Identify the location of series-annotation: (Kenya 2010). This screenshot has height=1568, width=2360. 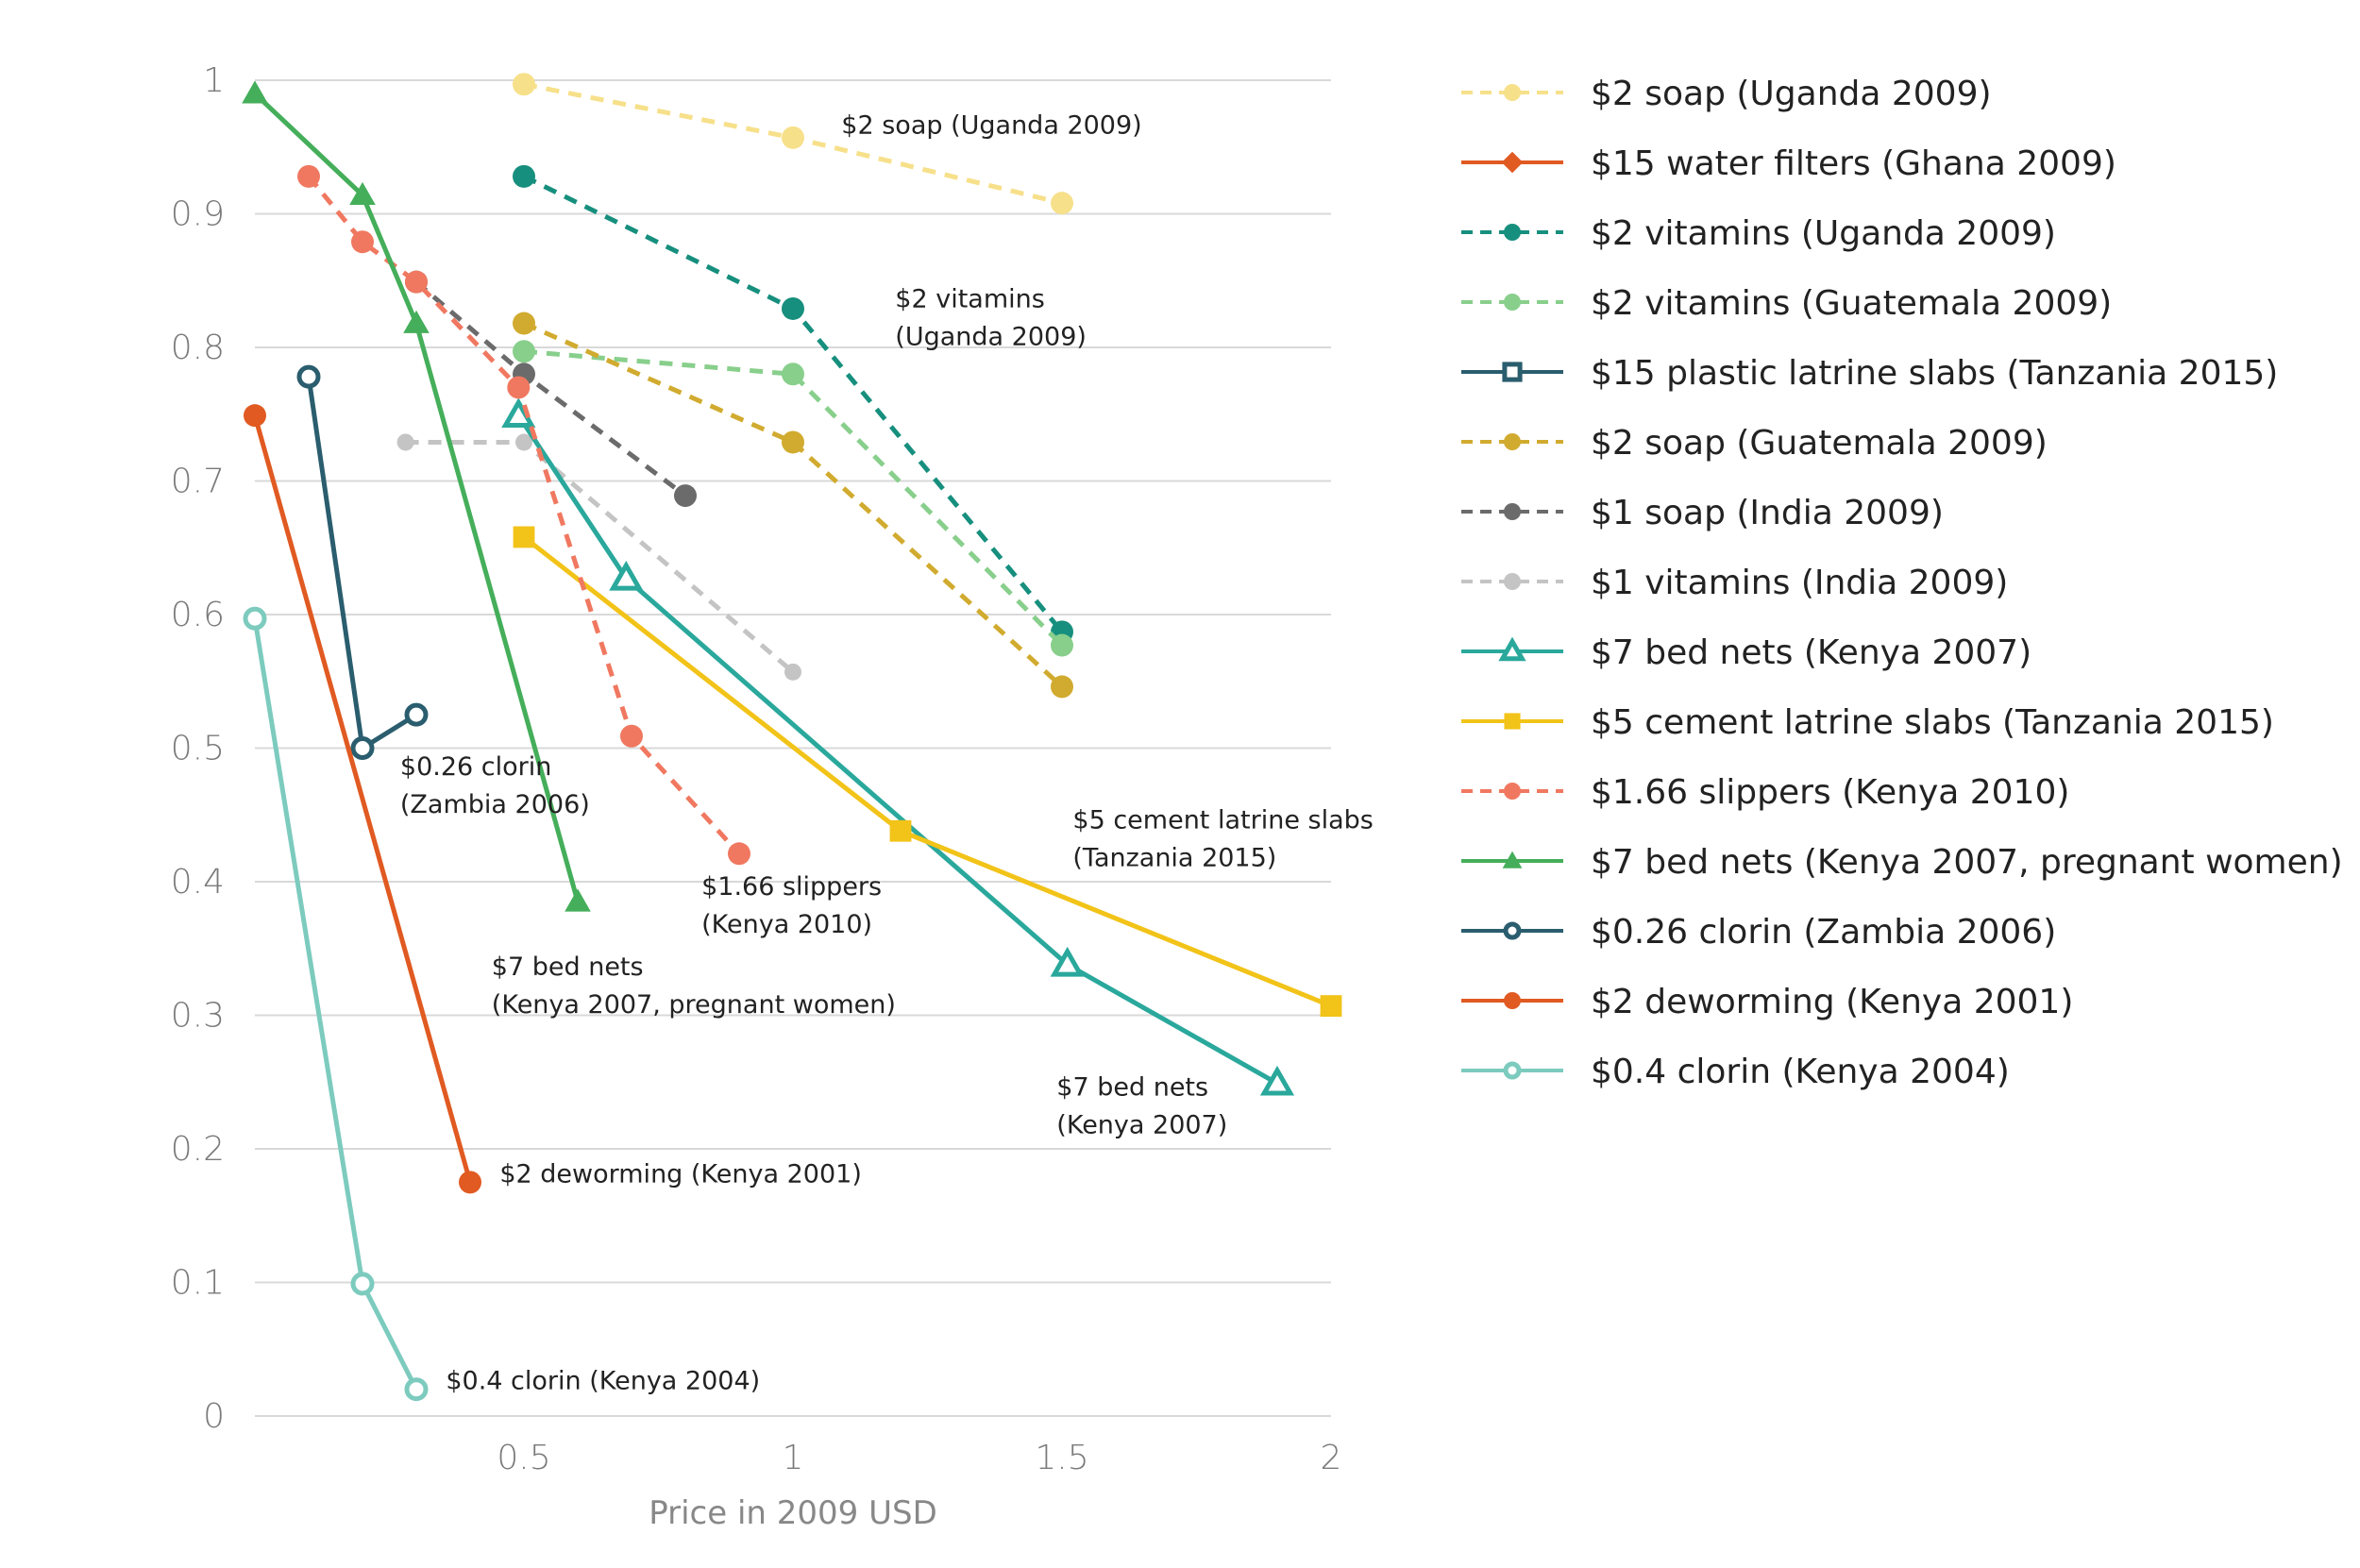
(786, 925).